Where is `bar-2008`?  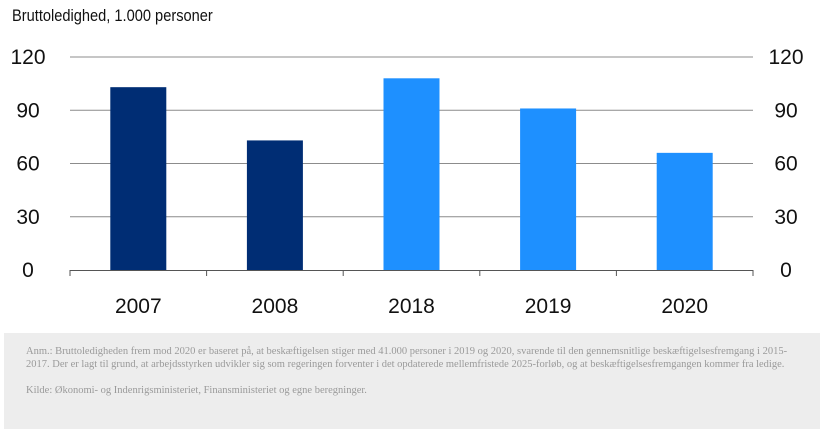 bar-2008 is located at coordinates (274, 205).